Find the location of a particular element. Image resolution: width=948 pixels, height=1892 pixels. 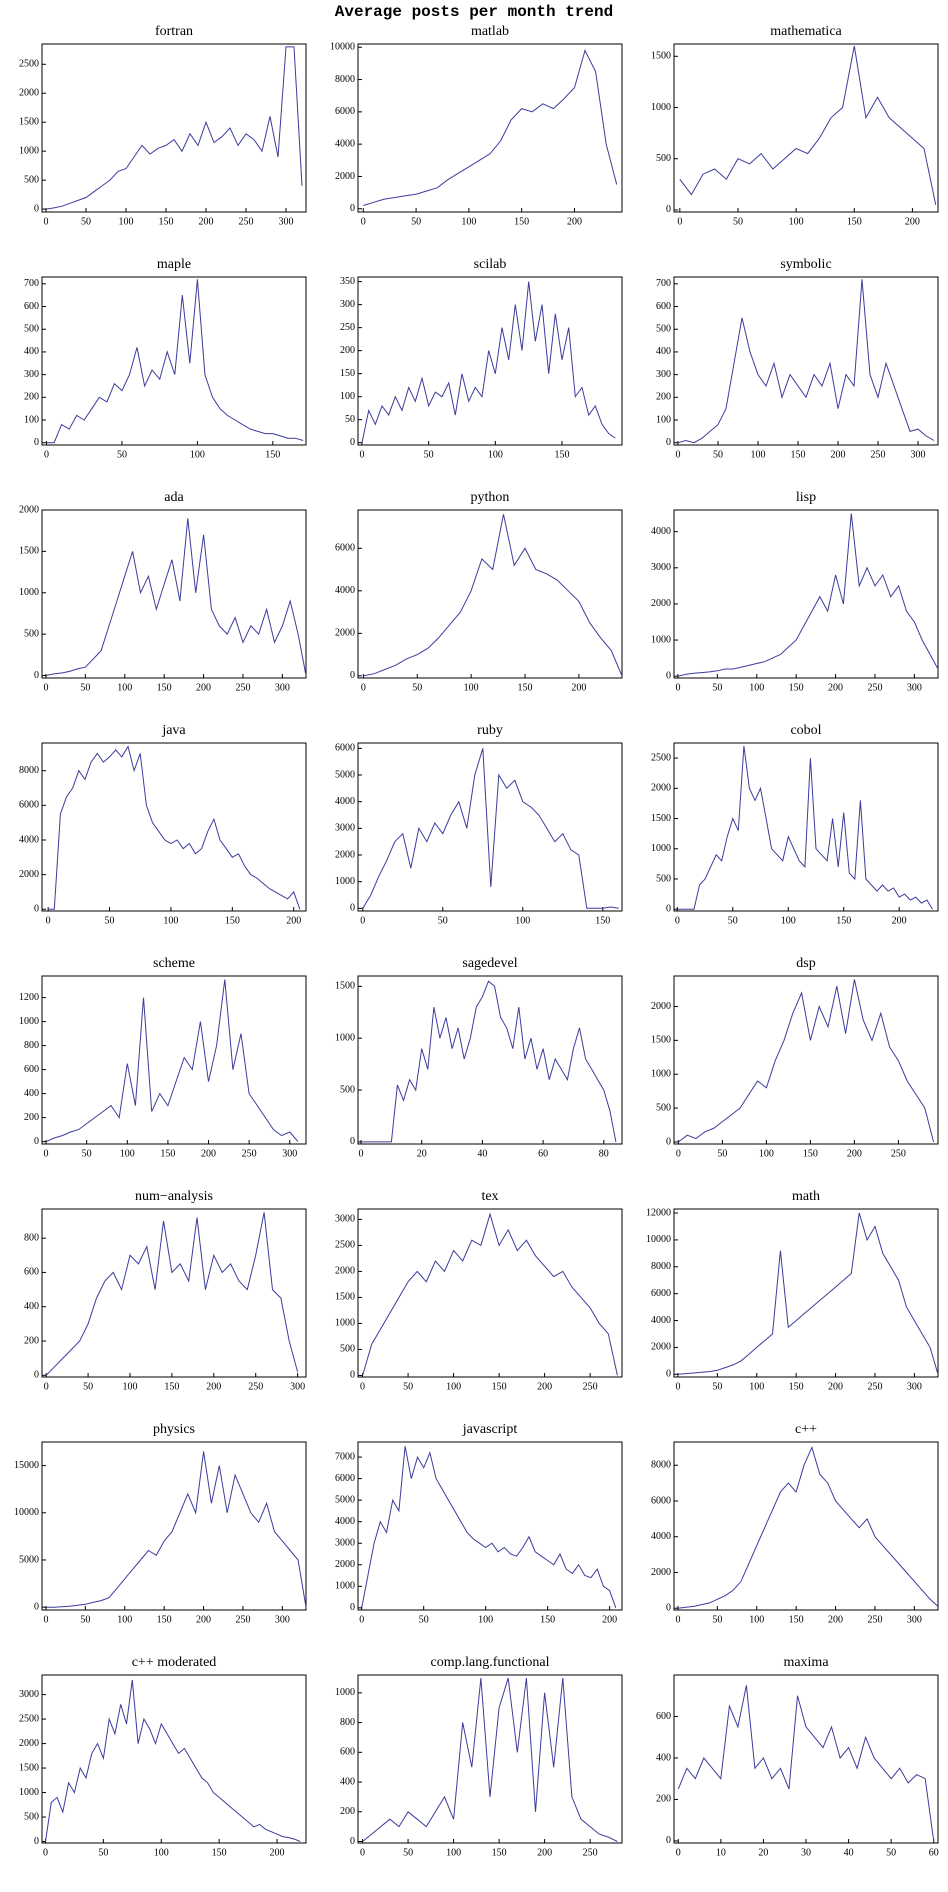

y-tick-label: 3000 is located at coordinates (661, 567).